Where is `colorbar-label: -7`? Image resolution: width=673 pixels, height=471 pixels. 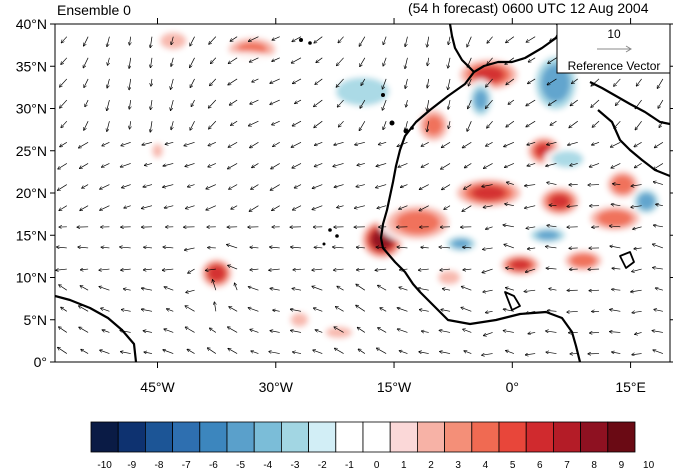
colorbar-label: -7 is located at coordinates (186, 465).